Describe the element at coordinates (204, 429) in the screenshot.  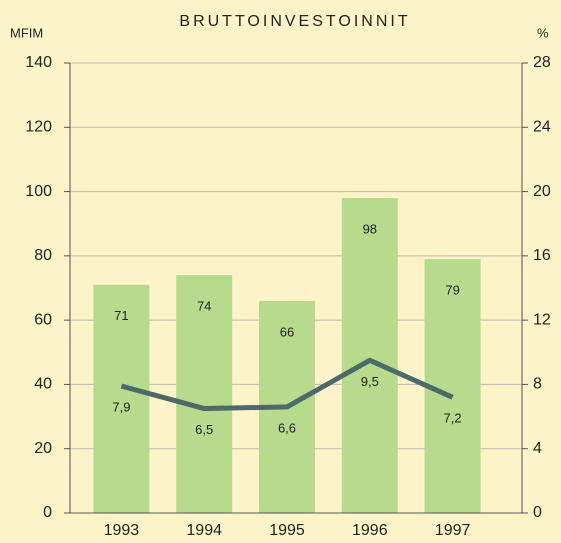
I see `line-value-label: 6,5` at that location.